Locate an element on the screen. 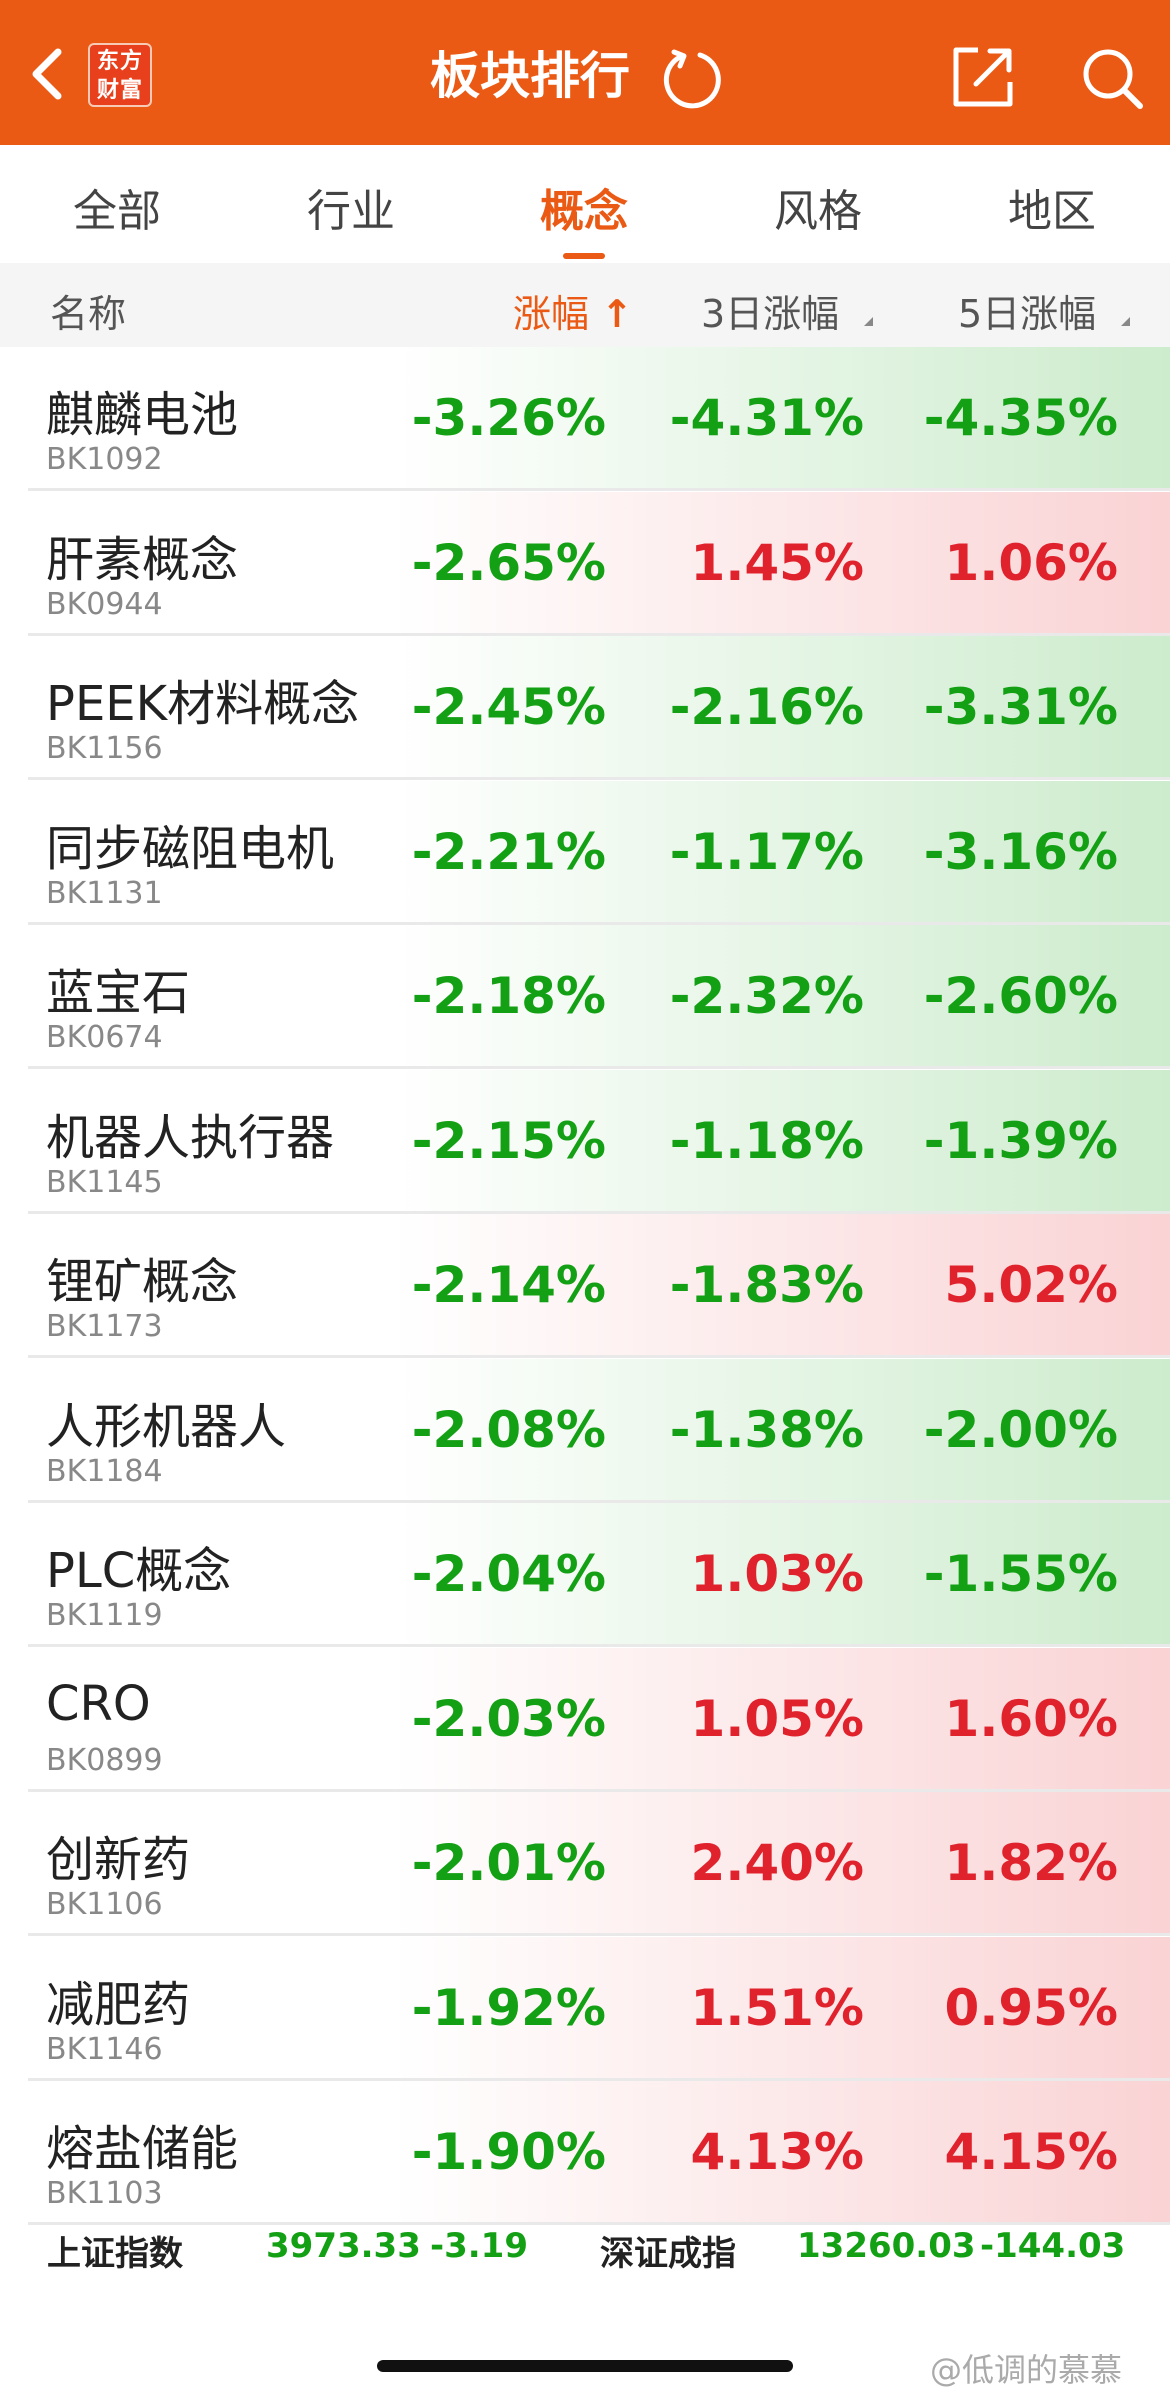 The height and width of the screenshot is (2397, 1170). change-3d-value: -4.31% is located at coordinates (766, 418).